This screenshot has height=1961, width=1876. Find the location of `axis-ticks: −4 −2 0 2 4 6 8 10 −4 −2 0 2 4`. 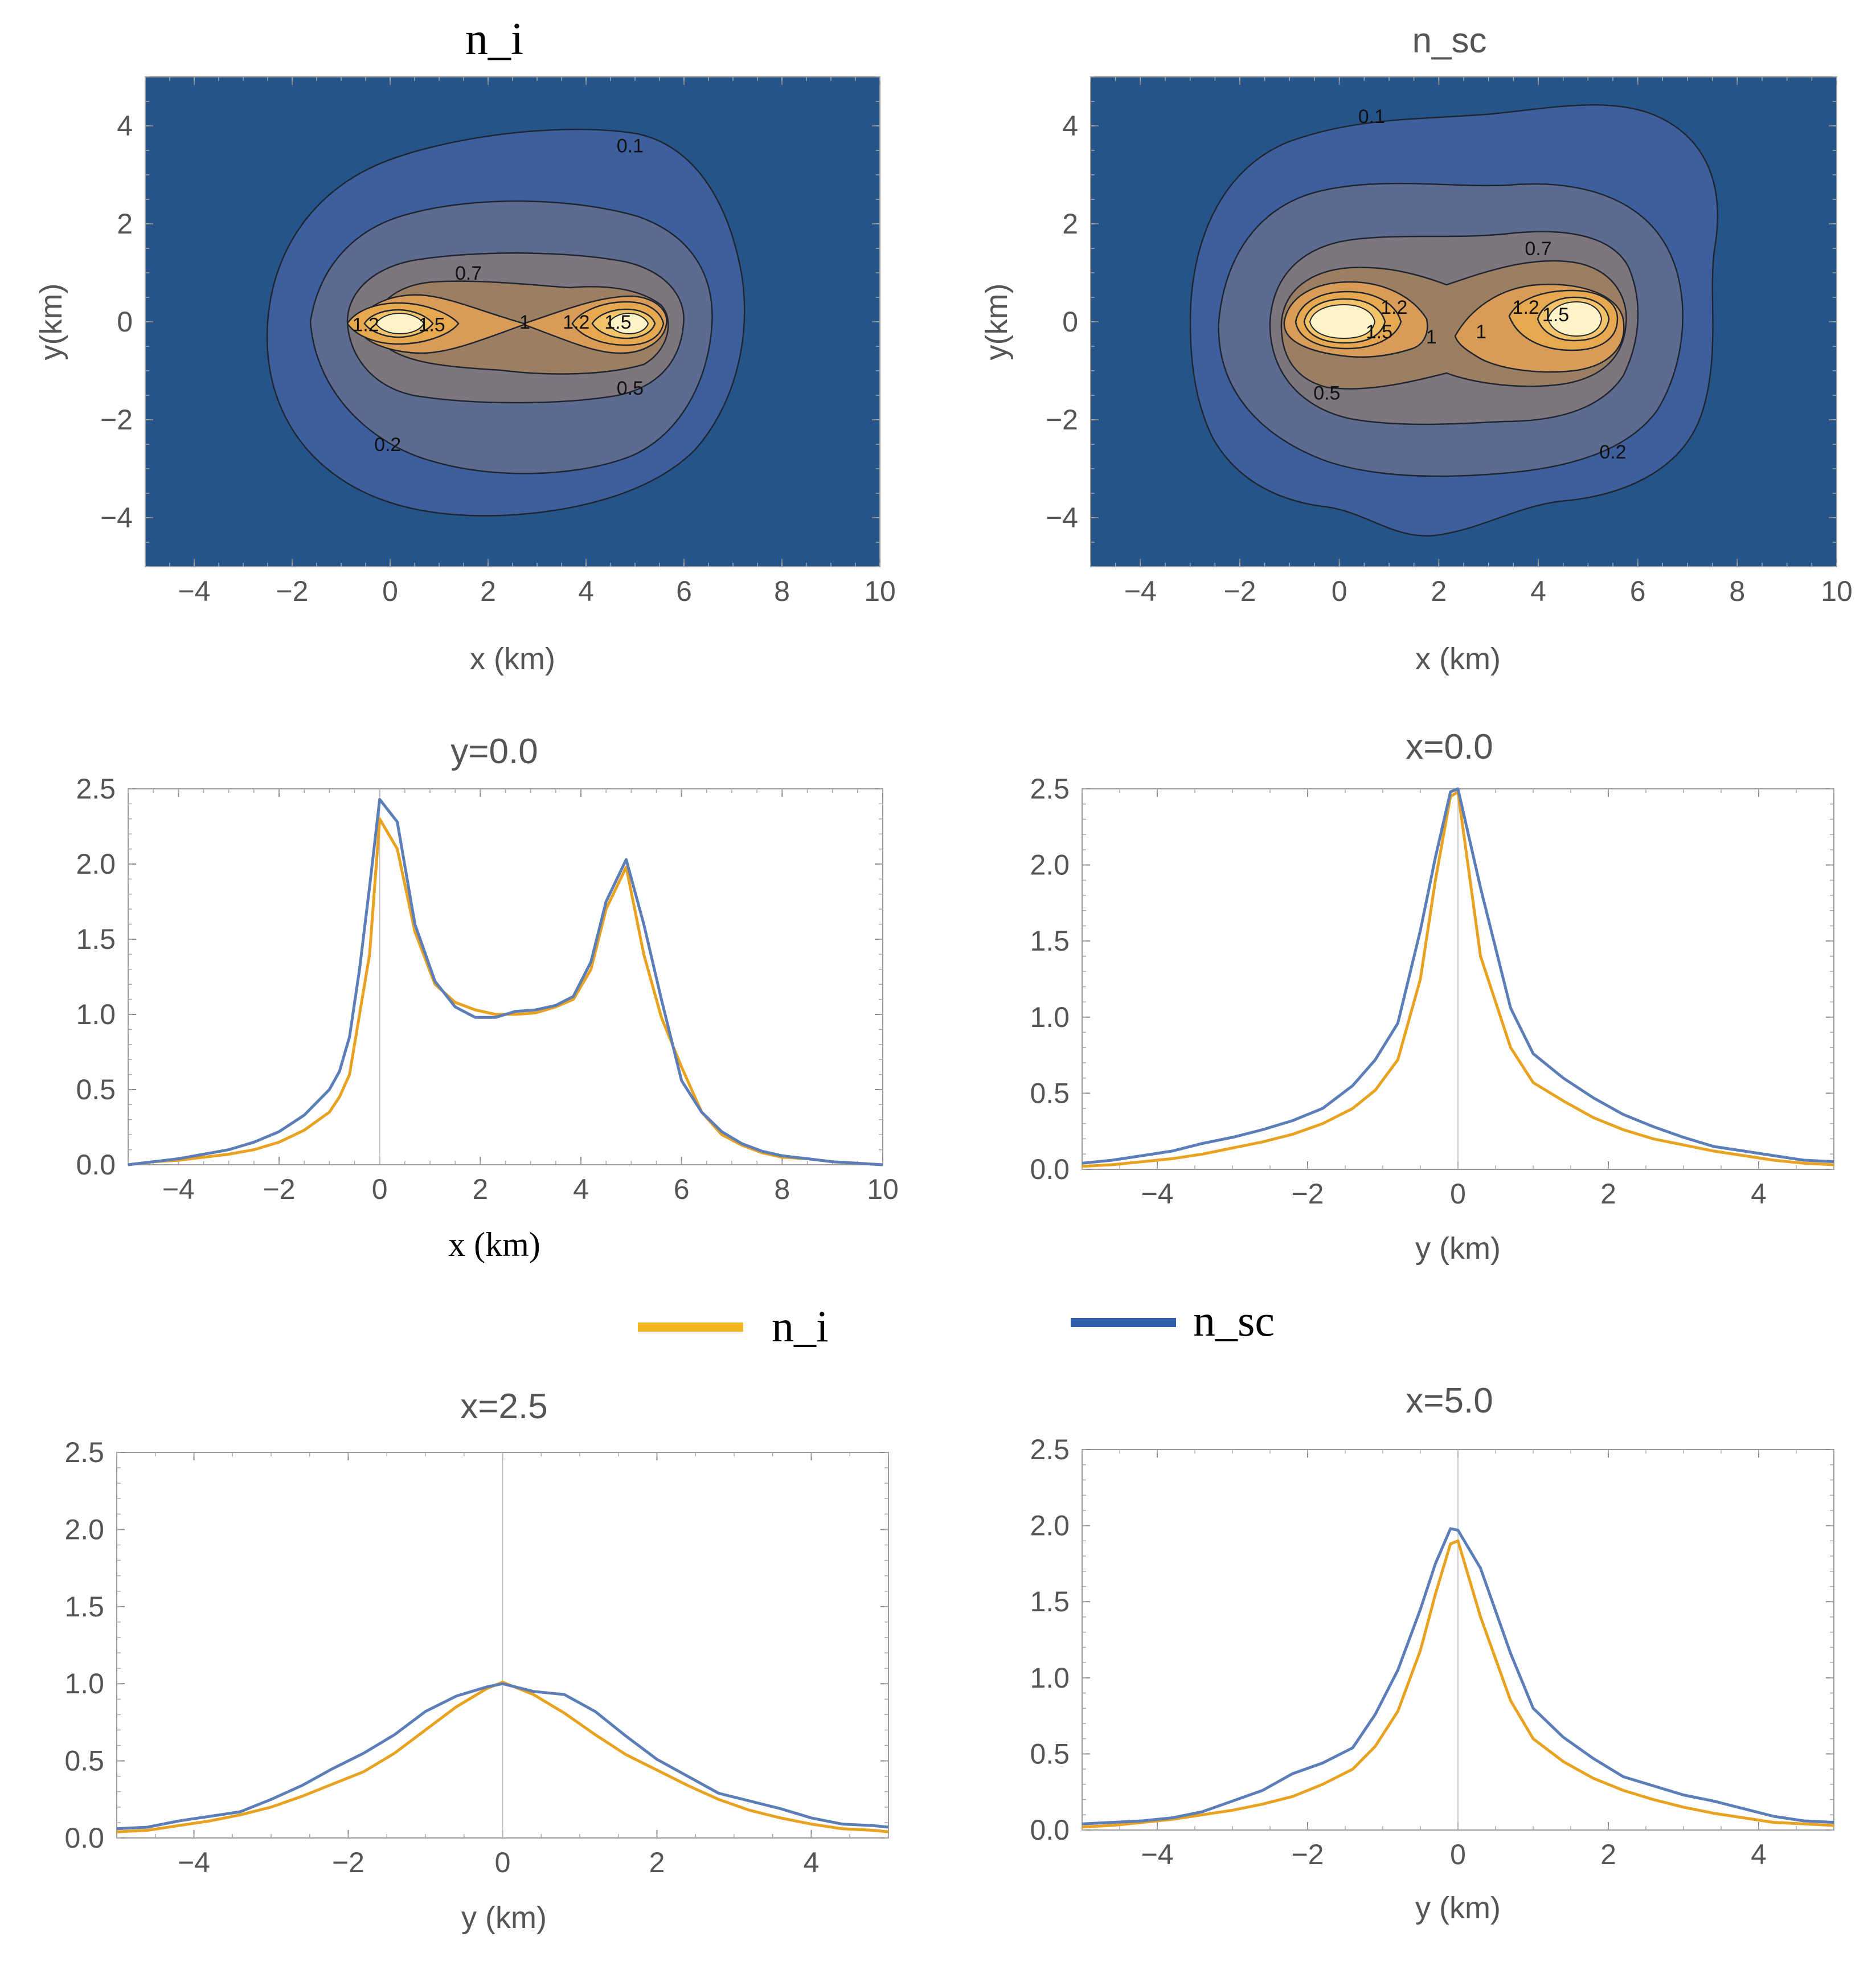

axis-ticks: −4 −2 0 2 4 6 8 10 −4 −2 0 2 4 is located at coordinates (1449, 341).